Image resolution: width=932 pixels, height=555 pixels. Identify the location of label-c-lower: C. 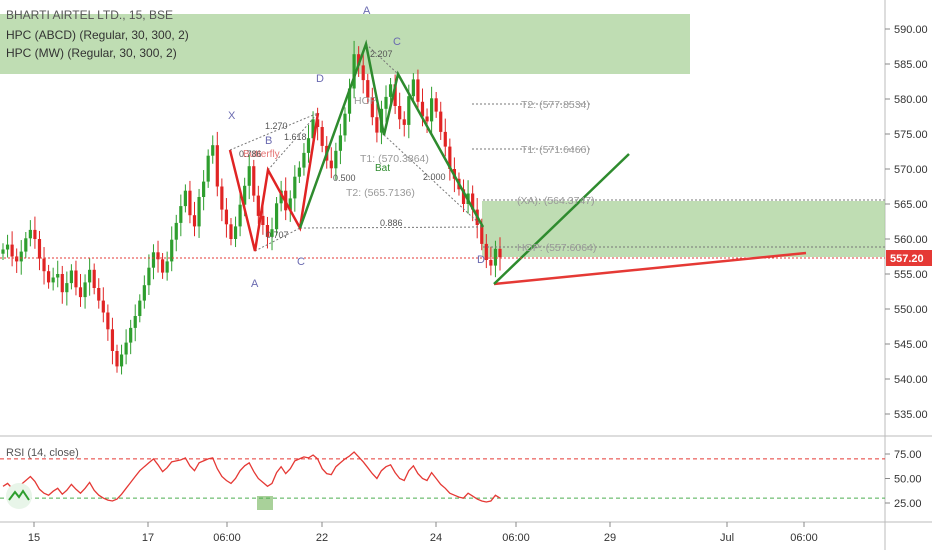
(301, 262).